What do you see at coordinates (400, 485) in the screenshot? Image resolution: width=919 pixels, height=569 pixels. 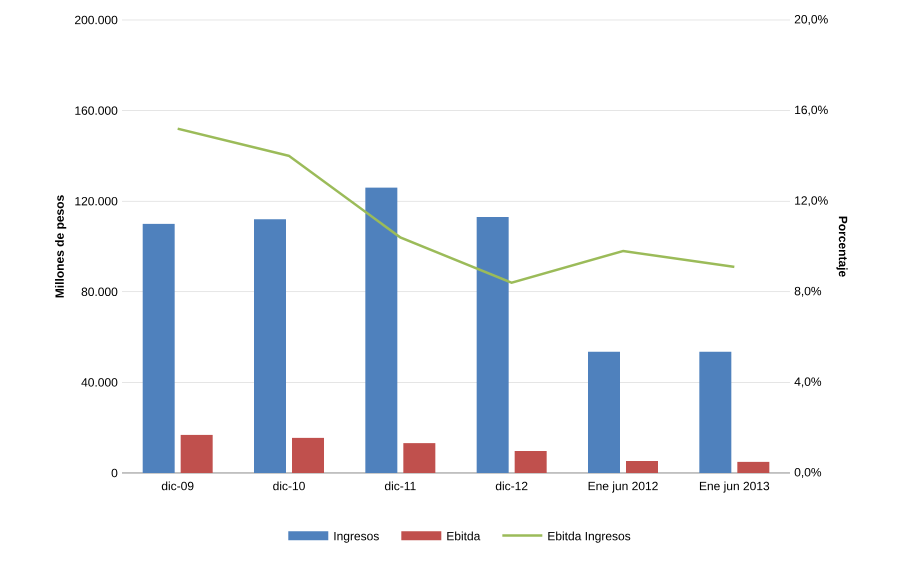 I see `x-tick-label: dic-11` at bounding box center [400, 485].